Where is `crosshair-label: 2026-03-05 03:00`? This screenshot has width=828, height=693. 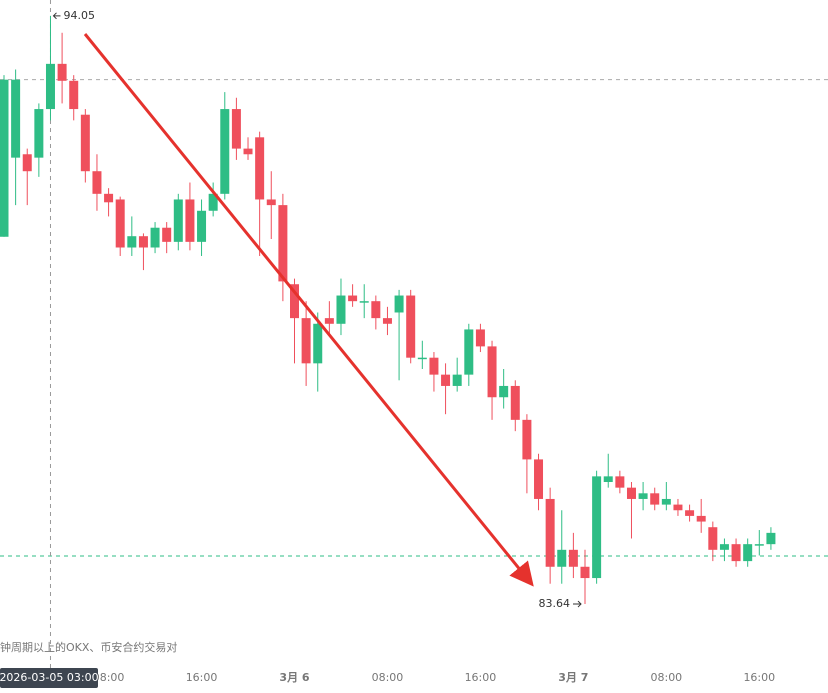 crosshair-label: 2026-03-05 03:00 is located at coordinates (49, 677).